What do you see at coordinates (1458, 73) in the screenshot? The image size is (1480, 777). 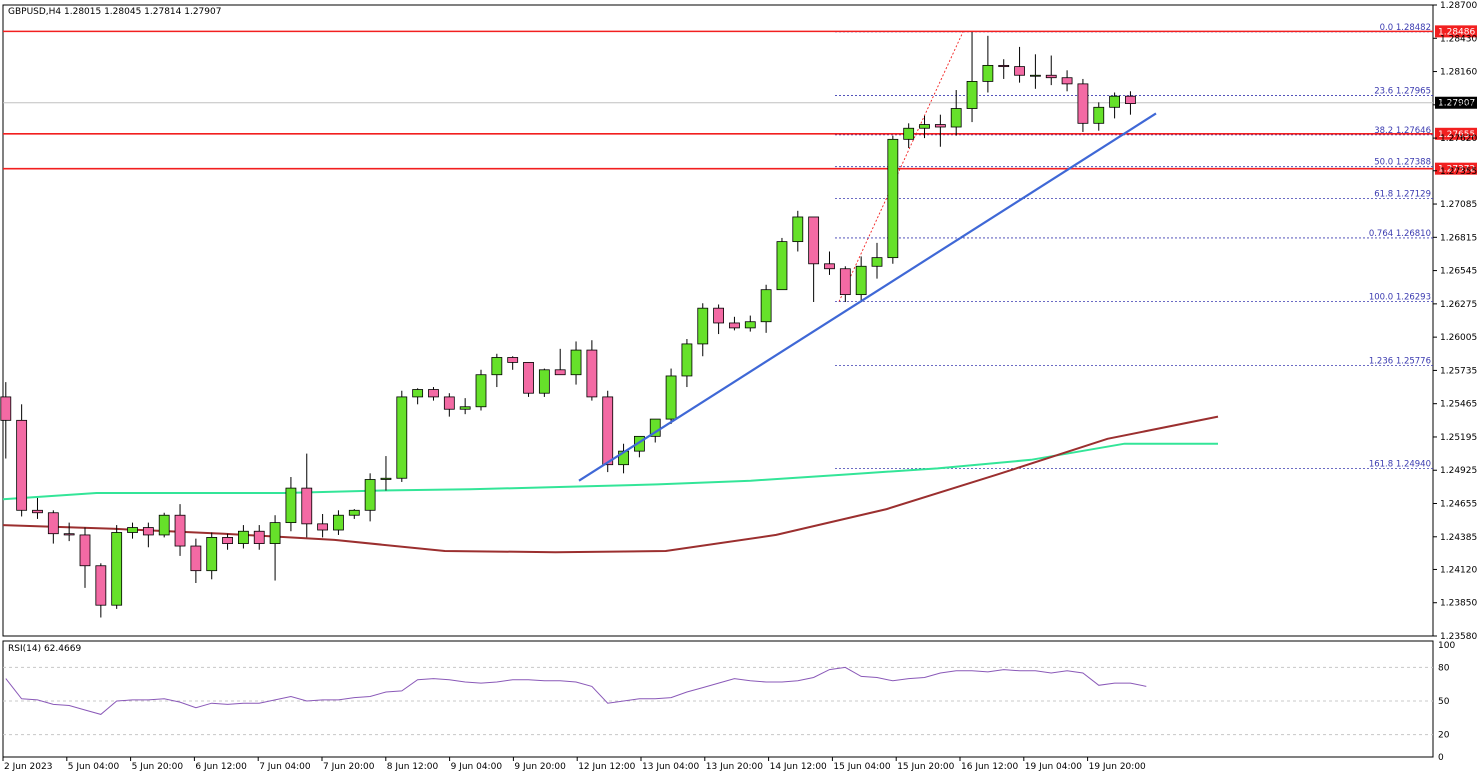 I see `price-tick-label: 1.28160` at bounding box center [1458, 73].